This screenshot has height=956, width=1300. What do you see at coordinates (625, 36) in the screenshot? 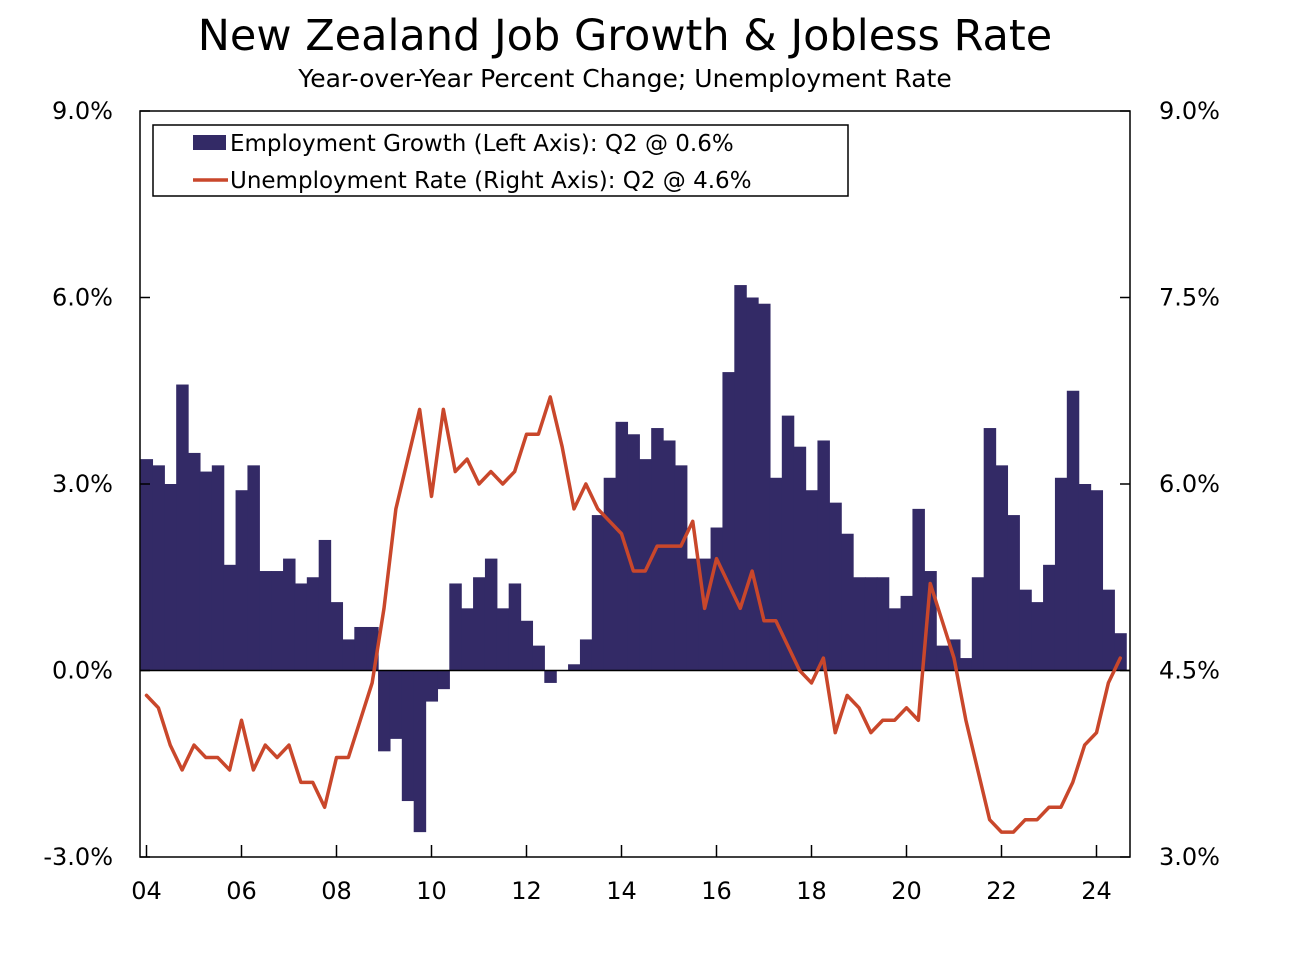
I see `chart-title: New Zealand Job Growth & Jobless Rate` at bounding box center [625, 36].